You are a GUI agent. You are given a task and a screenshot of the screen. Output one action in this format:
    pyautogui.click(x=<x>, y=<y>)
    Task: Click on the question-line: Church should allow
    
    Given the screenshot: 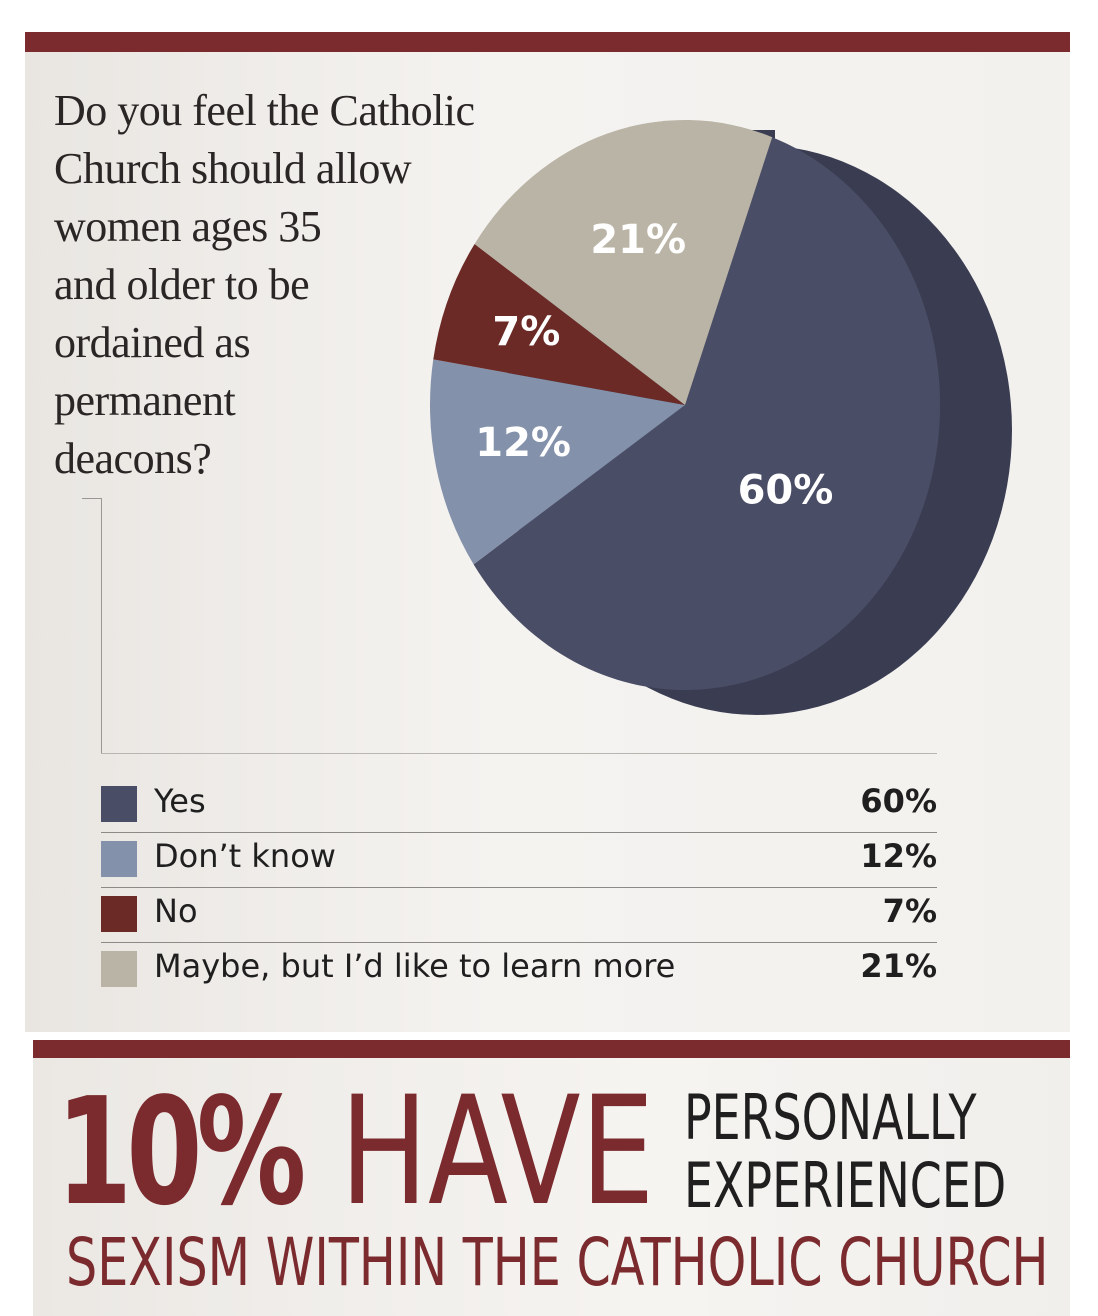 What is the action you would take?
    pyautogui.click(x=233, y=168)
    